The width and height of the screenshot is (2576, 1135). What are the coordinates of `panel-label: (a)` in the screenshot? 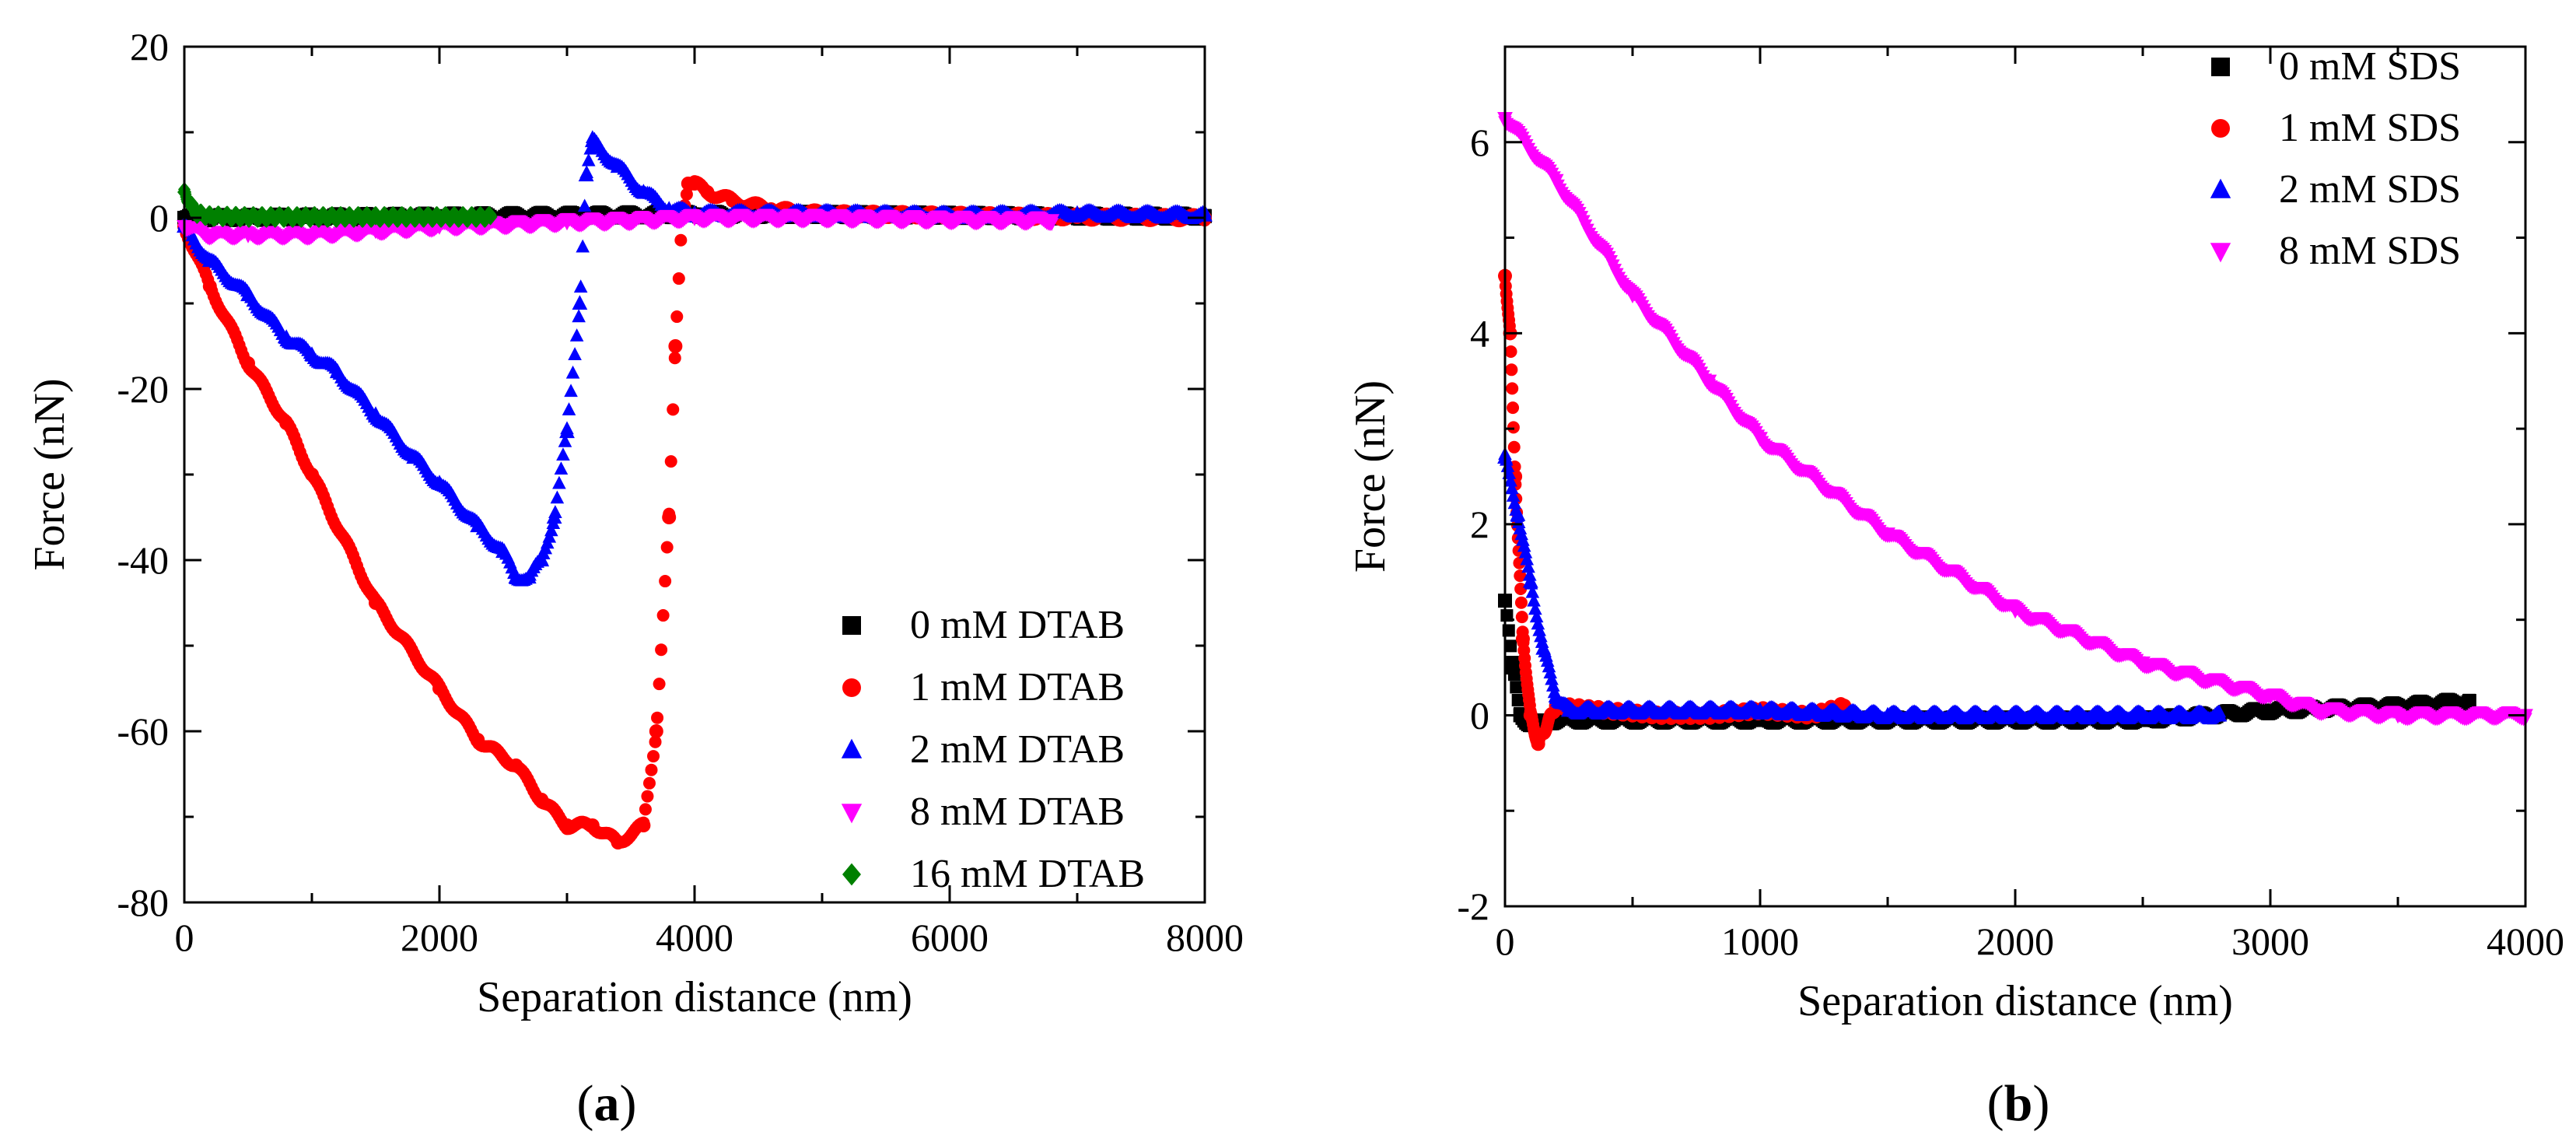 It's located at (607, 1103).